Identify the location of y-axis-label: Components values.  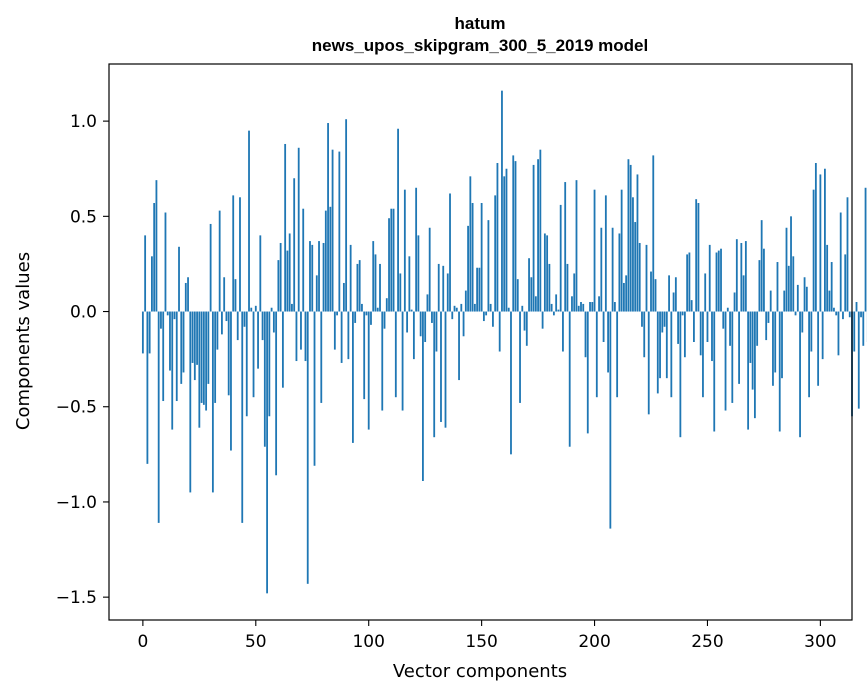
(23, 341).